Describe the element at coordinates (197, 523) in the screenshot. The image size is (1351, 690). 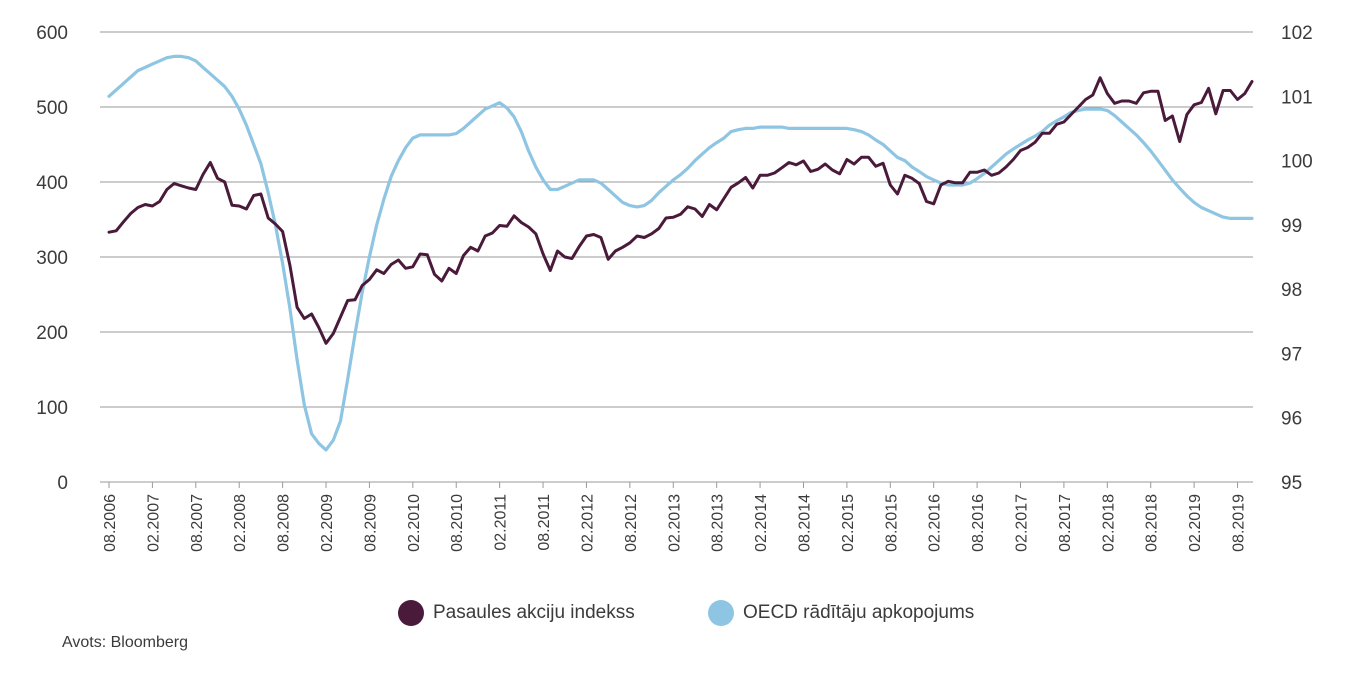
I see `x-tick-label: 08.2007` at that location.